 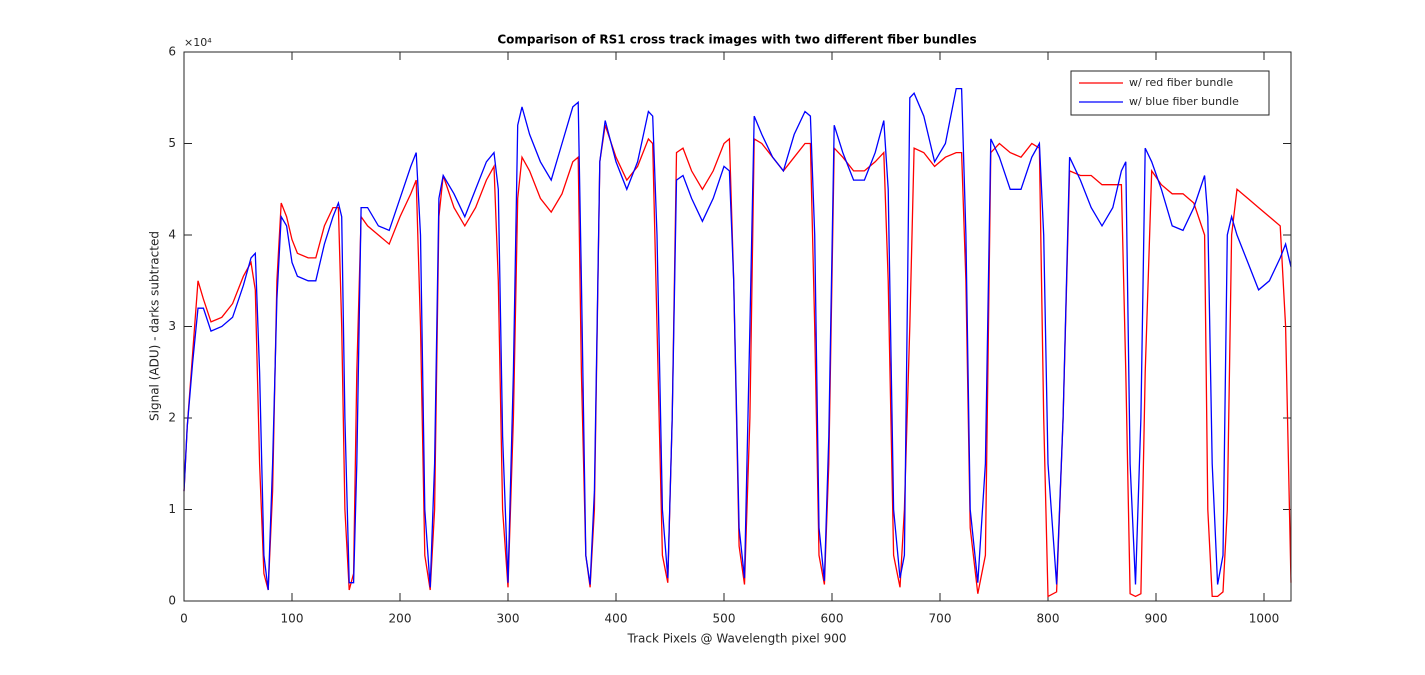 I want to click on y-tick-label: 2, so click(x=172, y=418).